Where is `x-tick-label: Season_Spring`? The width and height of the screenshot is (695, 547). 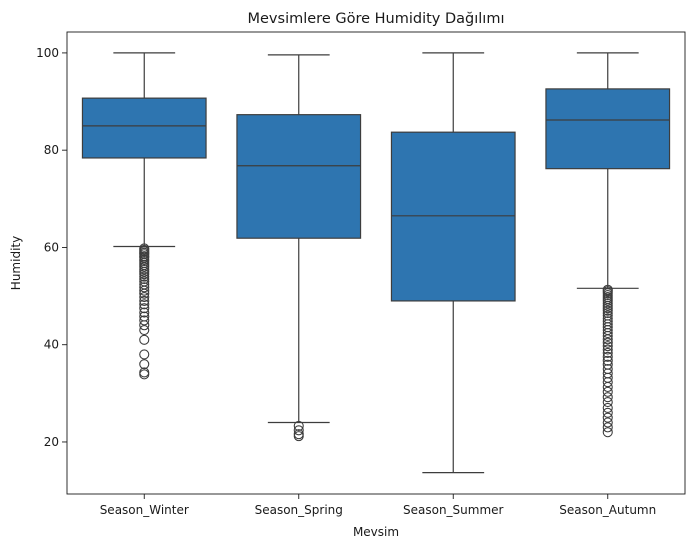
x-tick-label: Season_Spring is located at coordinates (299, 510).